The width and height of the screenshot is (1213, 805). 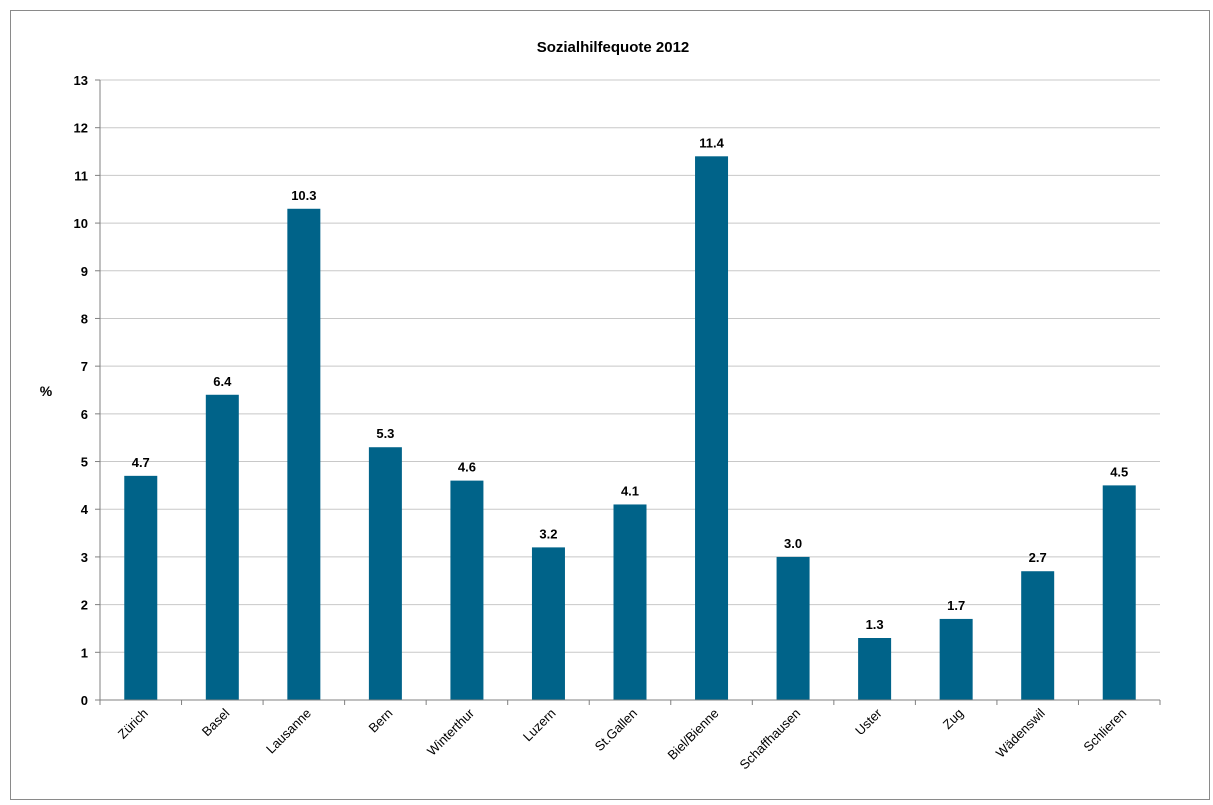 I want to click on x-tick-label: Zug, so click(x=953, y=719).